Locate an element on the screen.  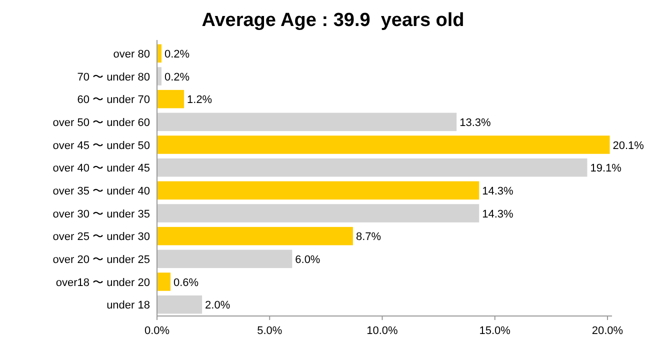
data-label: 20.1% is located at coordinates (628, 146).